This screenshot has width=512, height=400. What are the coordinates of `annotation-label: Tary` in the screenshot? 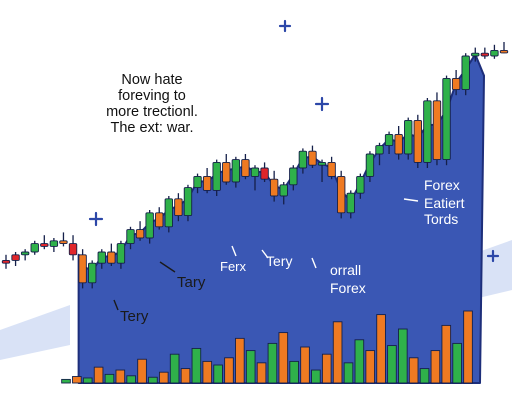 It's located at (191, 282).